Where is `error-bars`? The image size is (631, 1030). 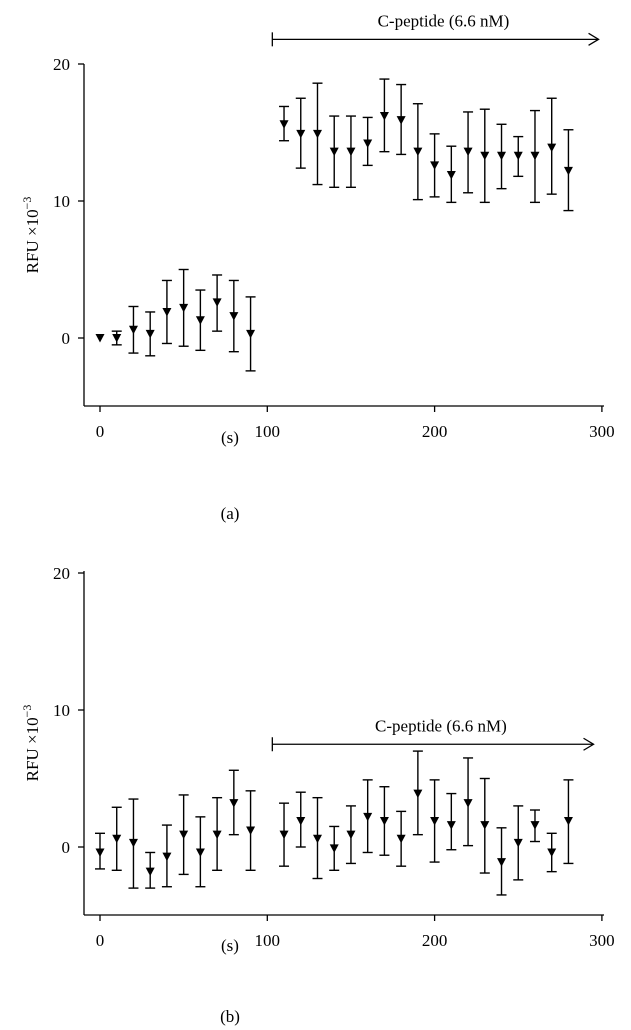 error-bars is located at coordinates (334, 823).